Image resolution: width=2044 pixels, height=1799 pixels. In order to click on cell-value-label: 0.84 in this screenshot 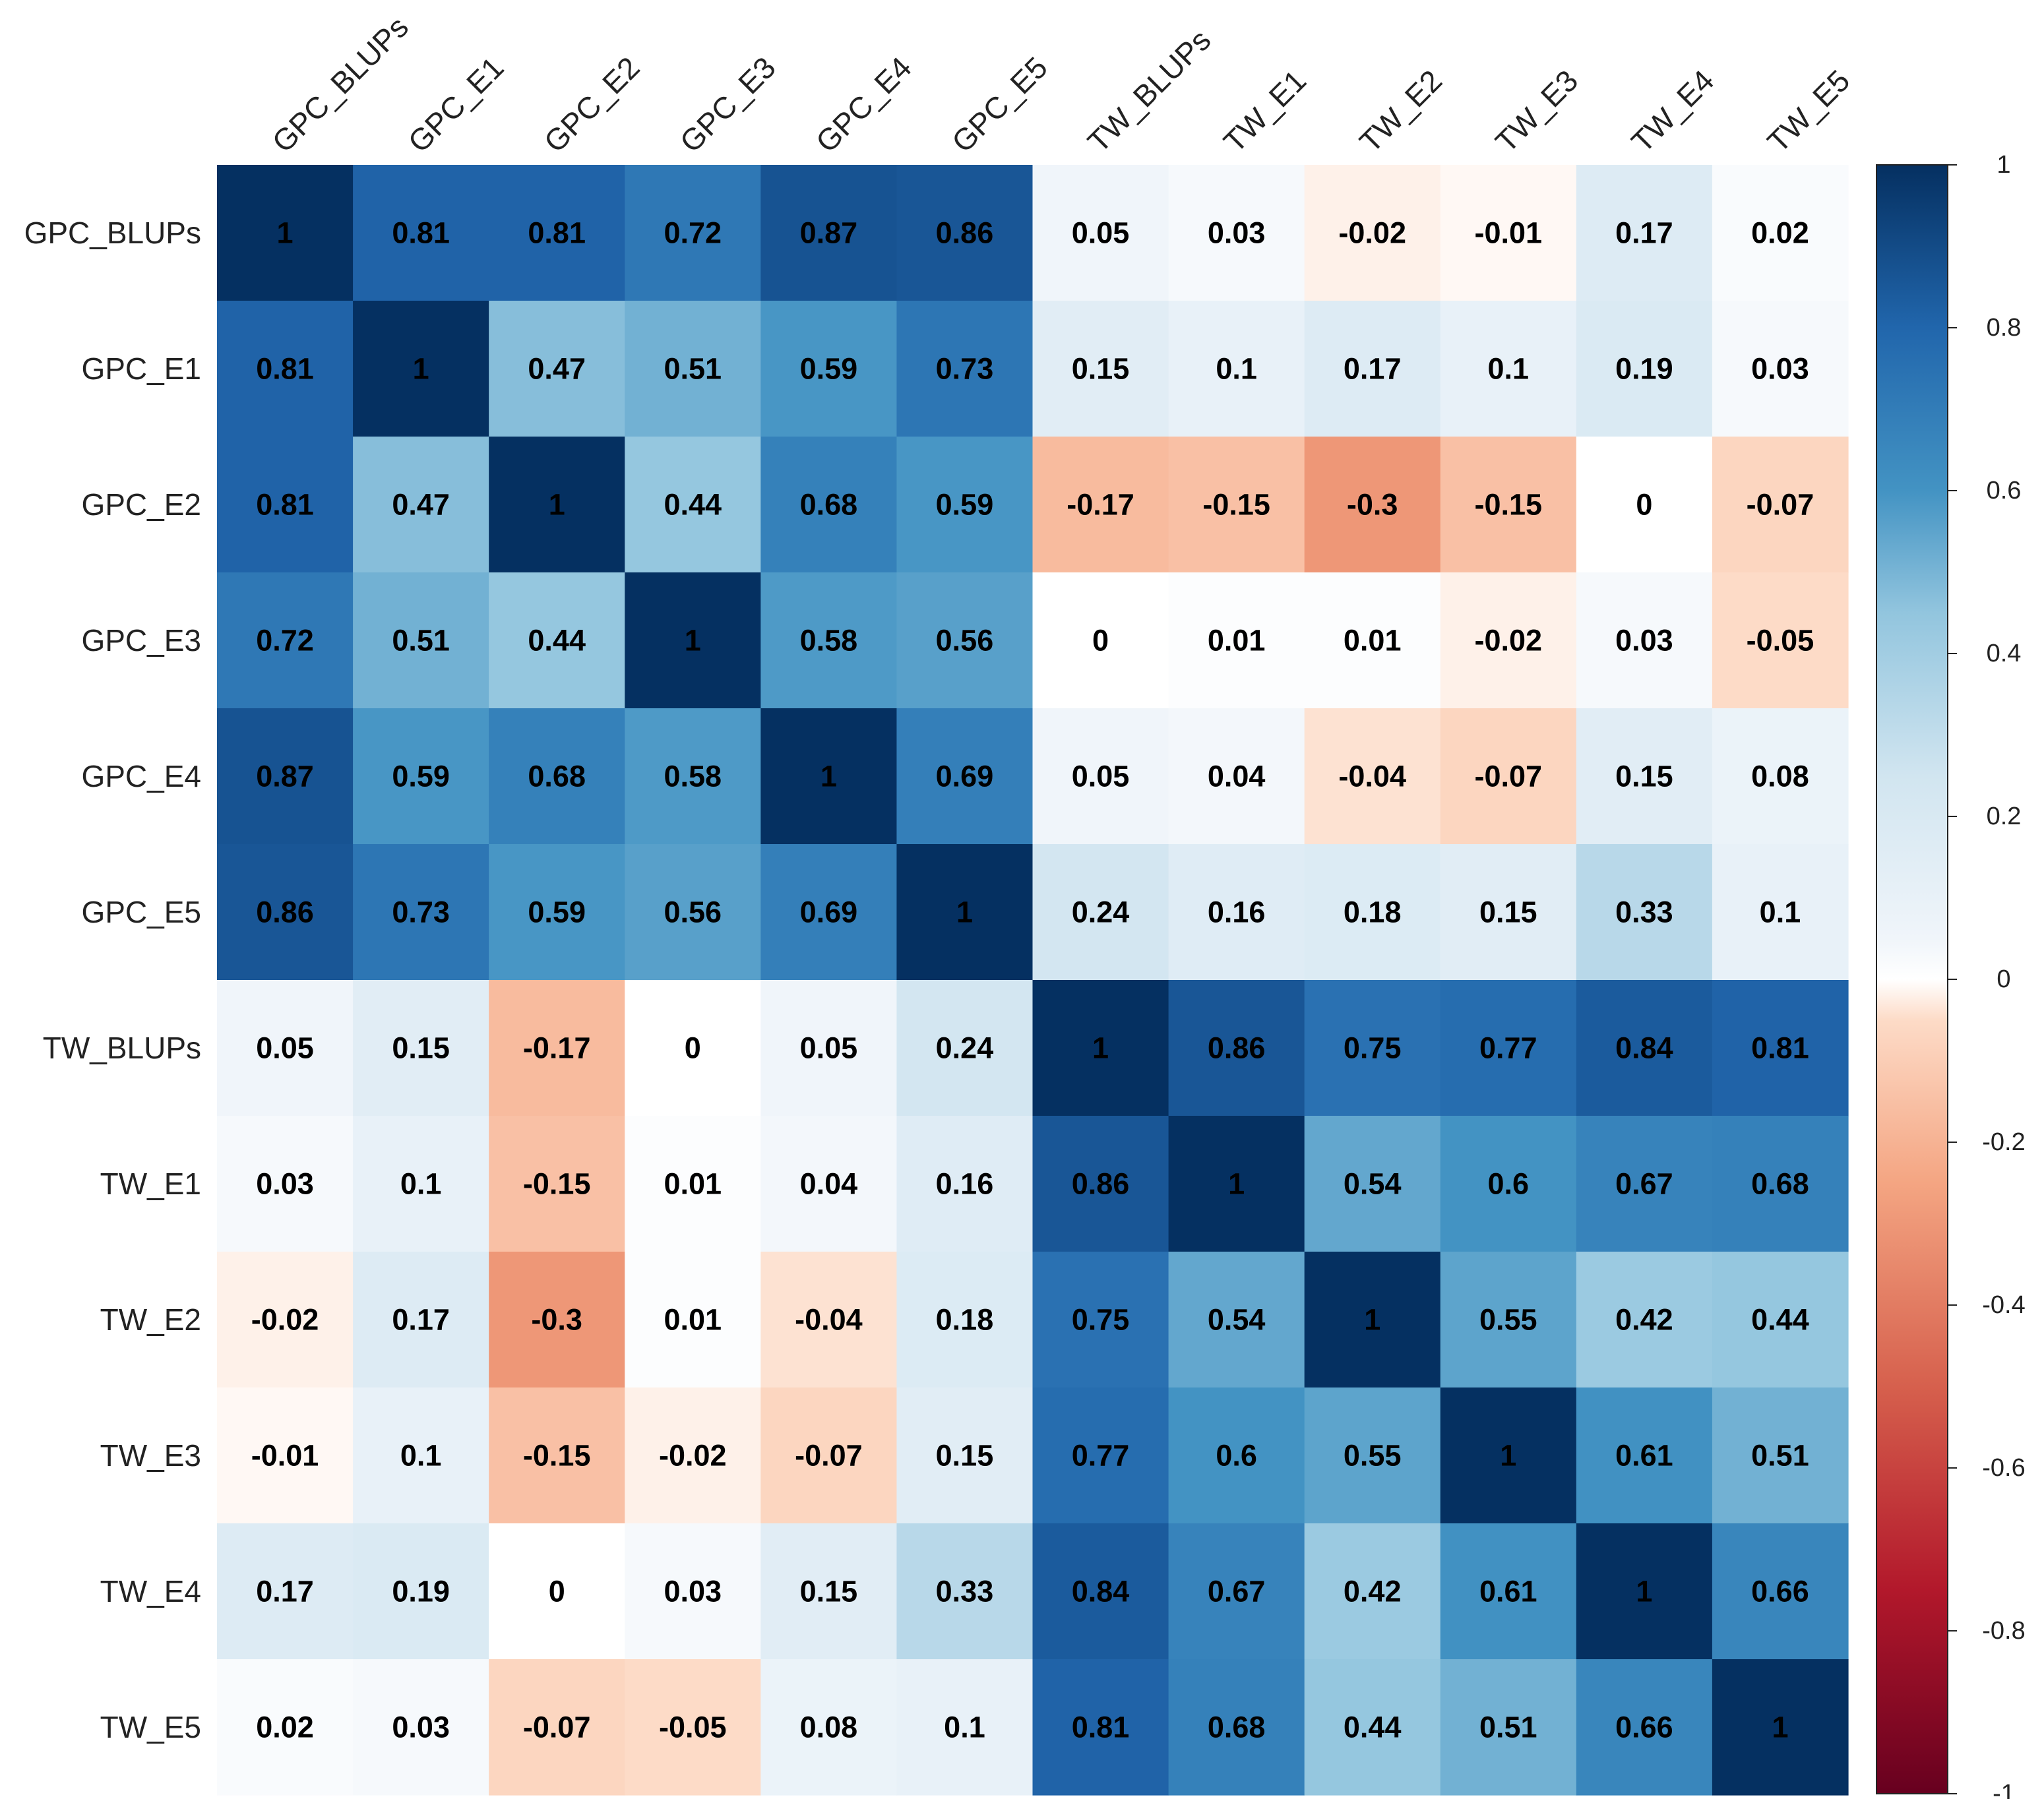, I will do `click(1101, 1591)`.